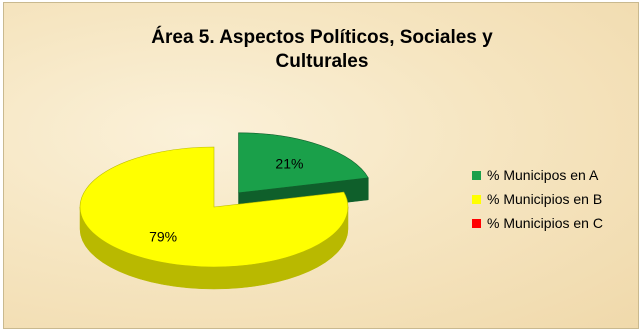  I want to click on data-label-b: 79%, so click(163, 236).